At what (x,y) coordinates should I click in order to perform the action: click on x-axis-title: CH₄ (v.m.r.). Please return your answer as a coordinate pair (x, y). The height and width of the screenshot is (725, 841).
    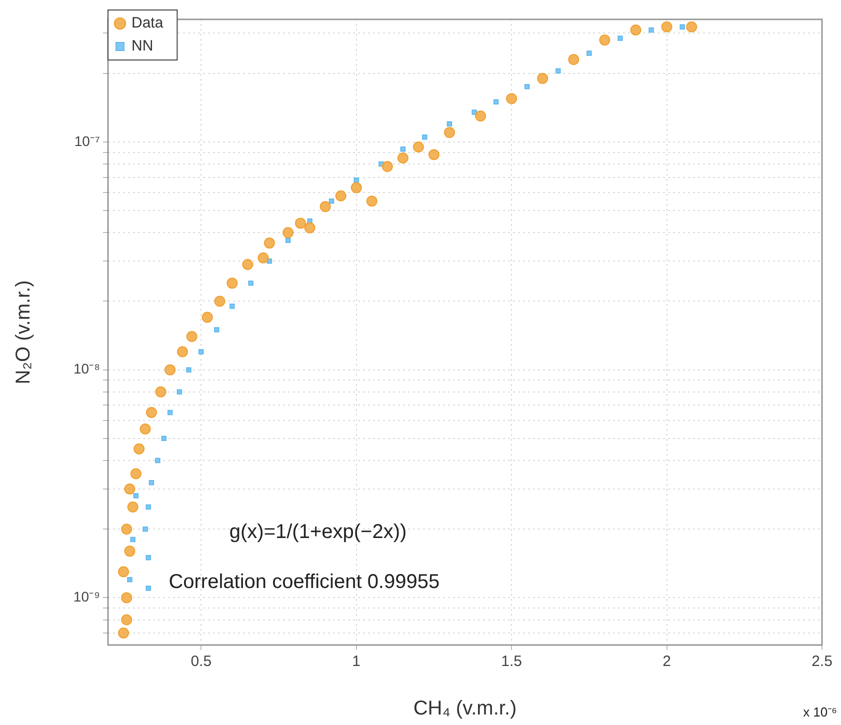
    Looking at the image, I should click on (465, 709).